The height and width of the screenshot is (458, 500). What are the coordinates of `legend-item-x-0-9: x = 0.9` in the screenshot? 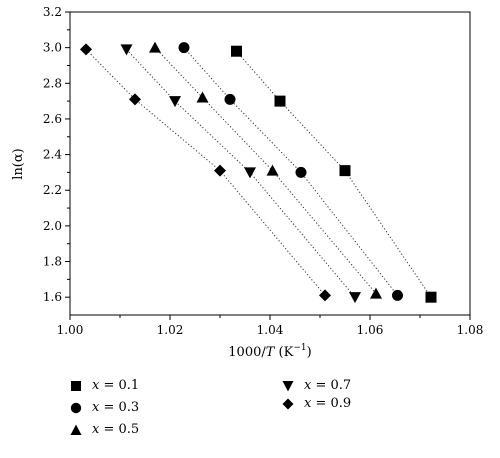 It's located at (316, 403).